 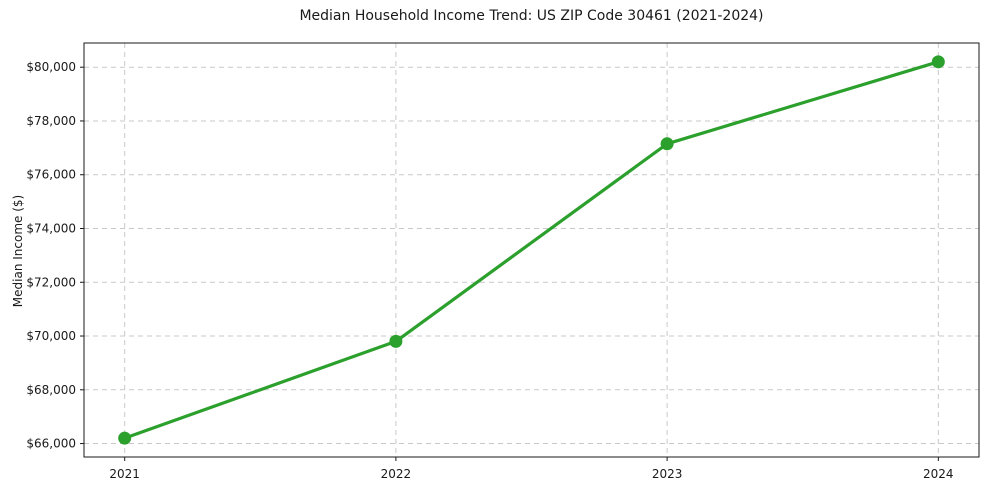 I want to click on x-tick-label: 2022, so click(x=396, y=474).